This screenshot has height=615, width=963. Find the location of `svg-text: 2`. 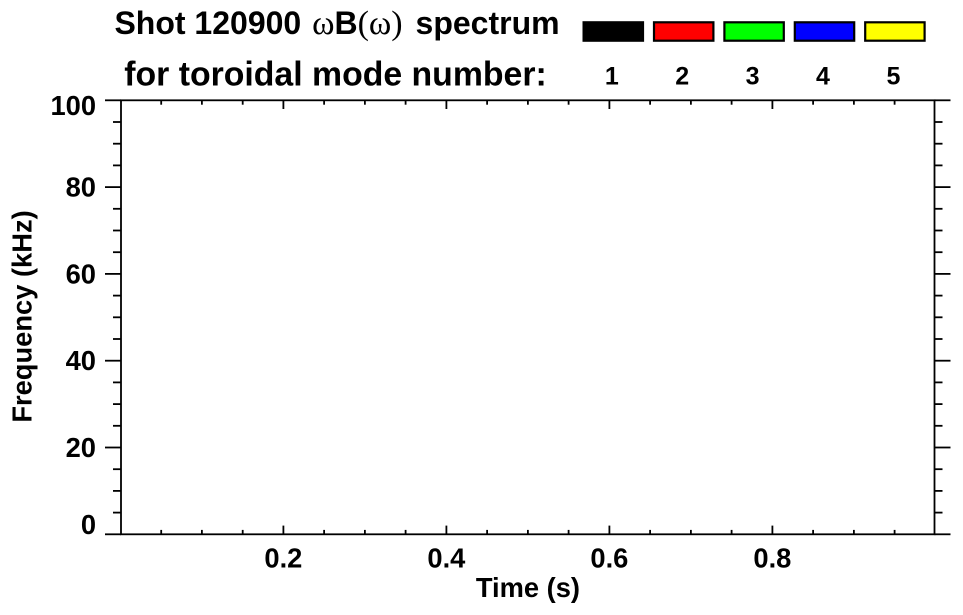

svg-text: 2 is located at coordinates (682, 76).